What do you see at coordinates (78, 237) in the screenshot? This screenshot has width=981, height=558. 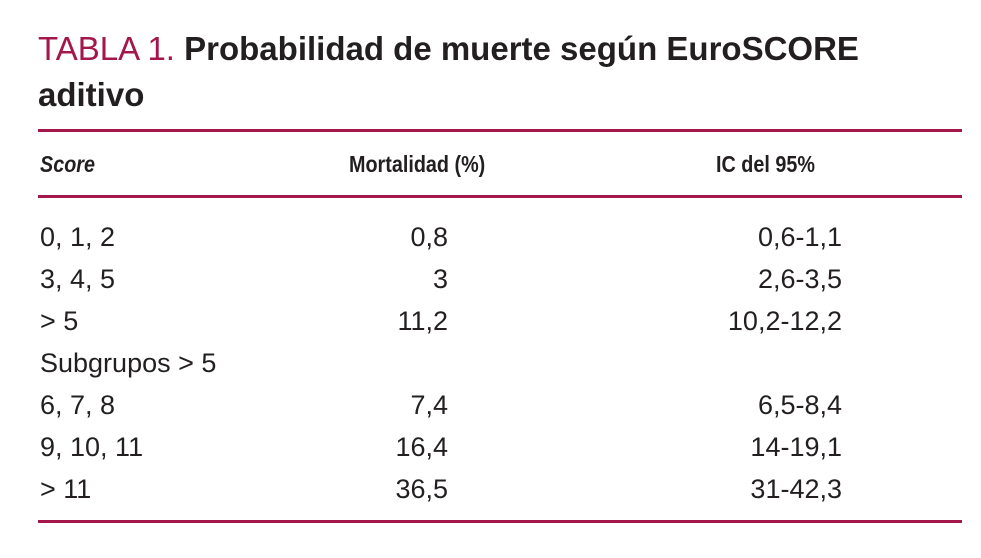 I see `cell-score: 0, 1, 2` at bounding box center [78, 237].